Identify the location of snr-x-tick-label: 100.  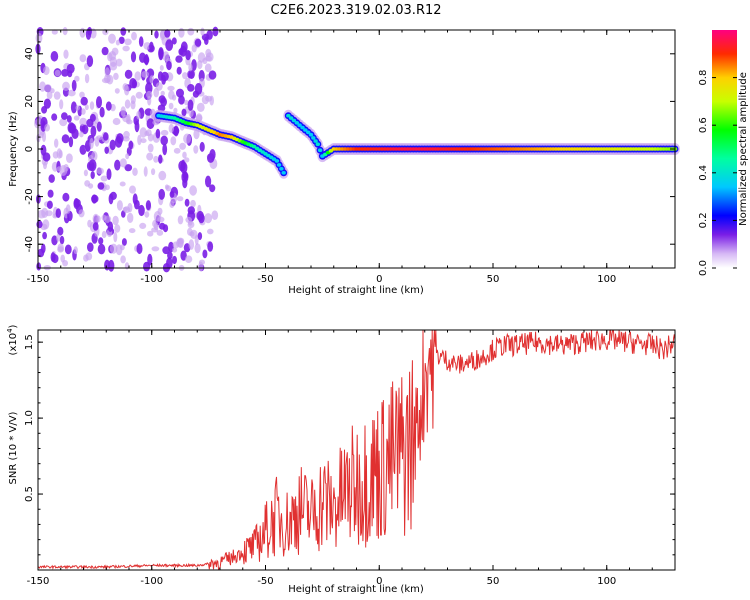
(606, 581).